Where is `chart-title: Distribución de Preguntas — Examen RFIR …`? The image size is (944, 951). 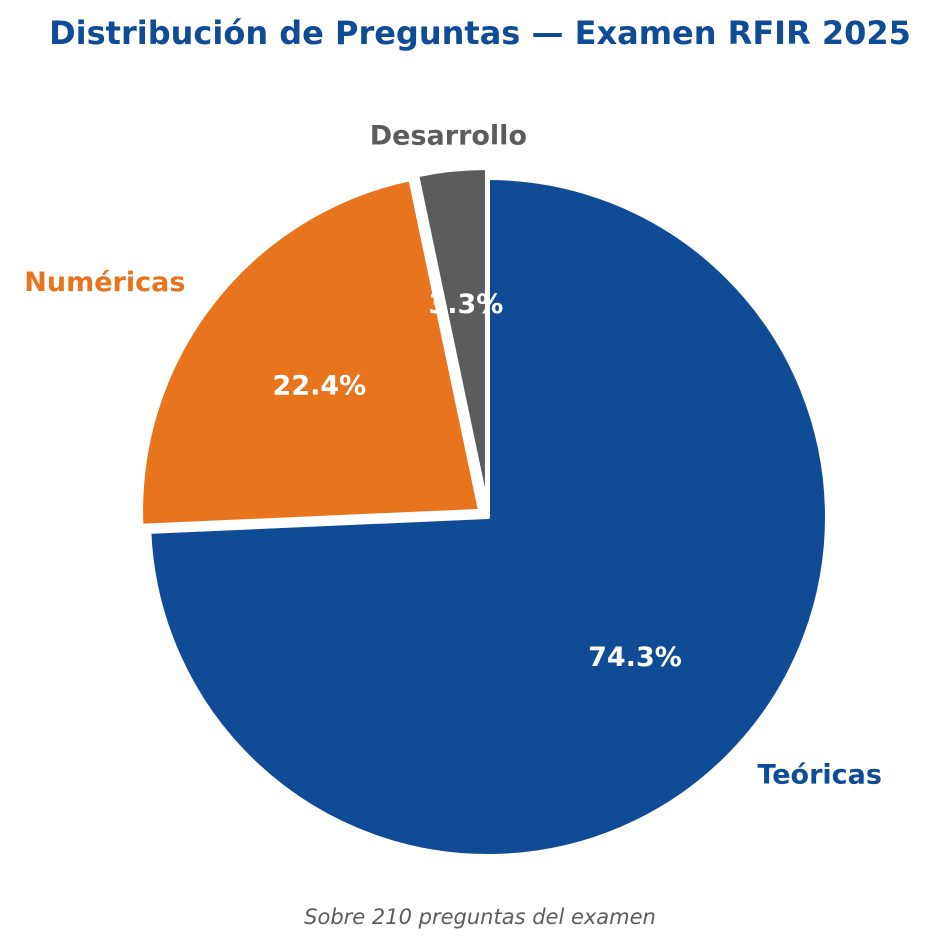 chart-title: Distribución de Preguntas — Examen RFIR … is located at coordinates (480, 33).